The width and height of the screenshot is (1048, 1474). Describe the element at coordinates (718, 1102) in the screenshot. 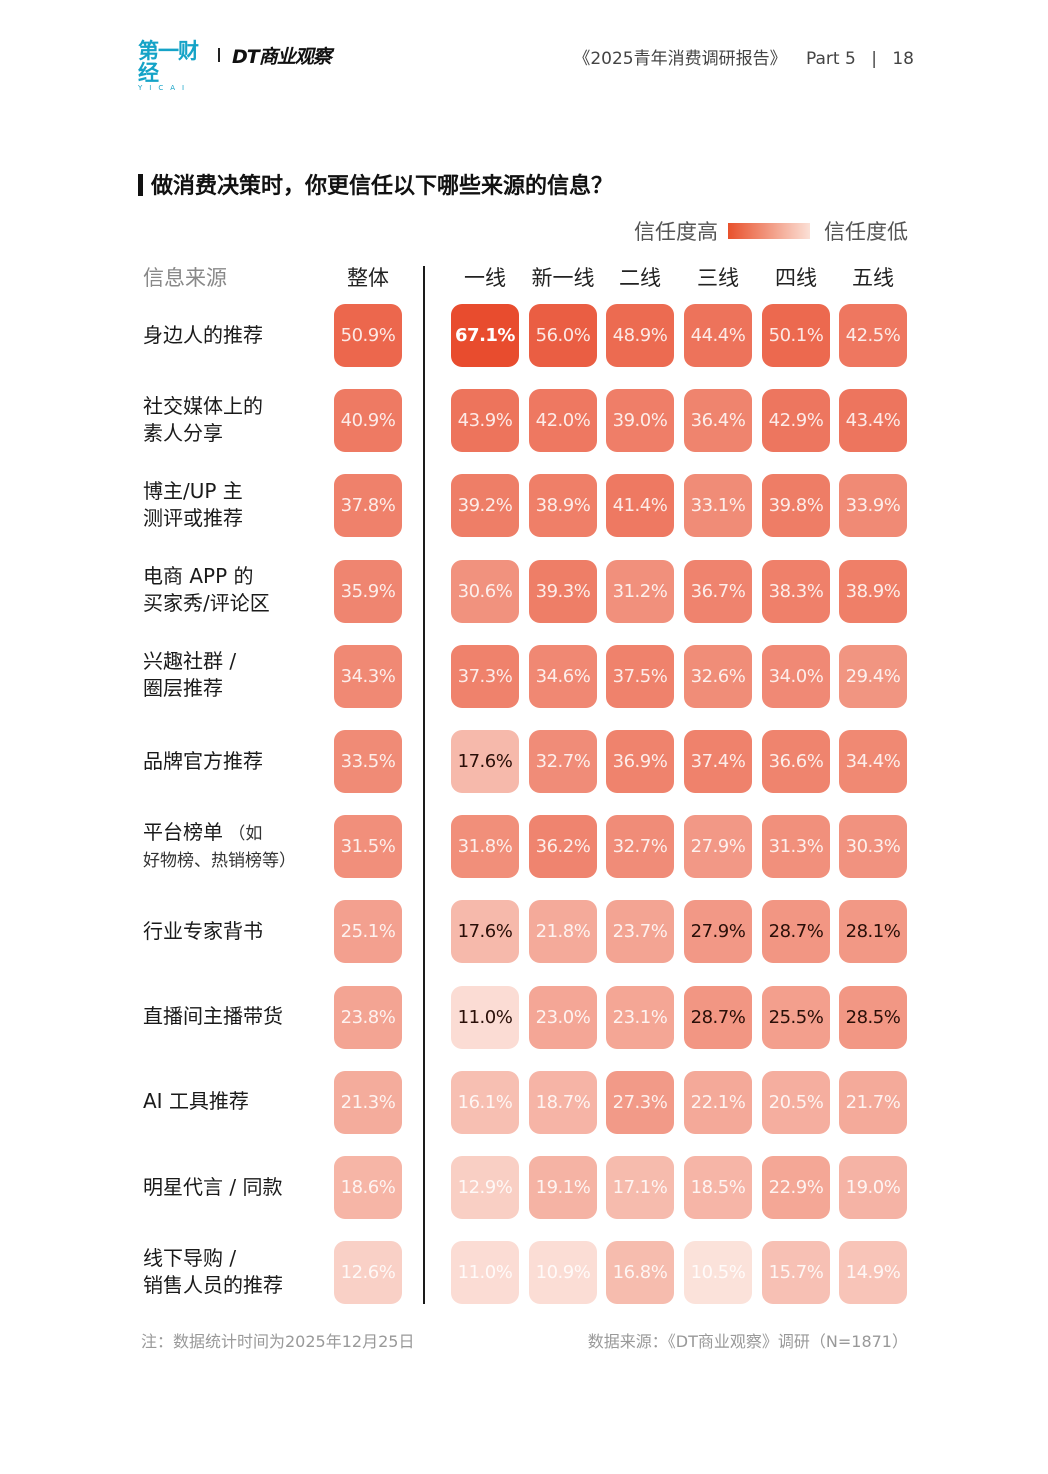

I see `heatmap-cell: 22.1%` at that location.